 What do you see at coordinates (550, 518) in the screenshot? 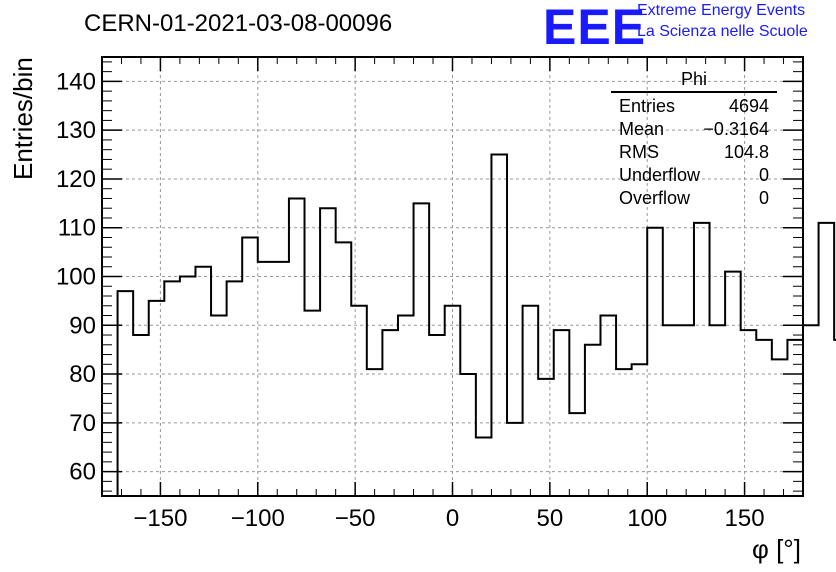
I see `x-tick-label: 50` at bounding box center [550, 518].